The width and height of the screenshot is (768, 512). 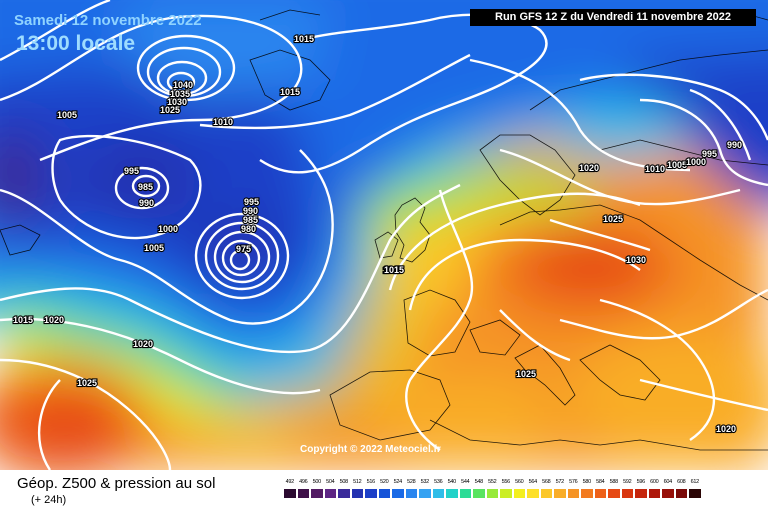 I want to click on isobar-label: 1010, so click(x=223, y=122).